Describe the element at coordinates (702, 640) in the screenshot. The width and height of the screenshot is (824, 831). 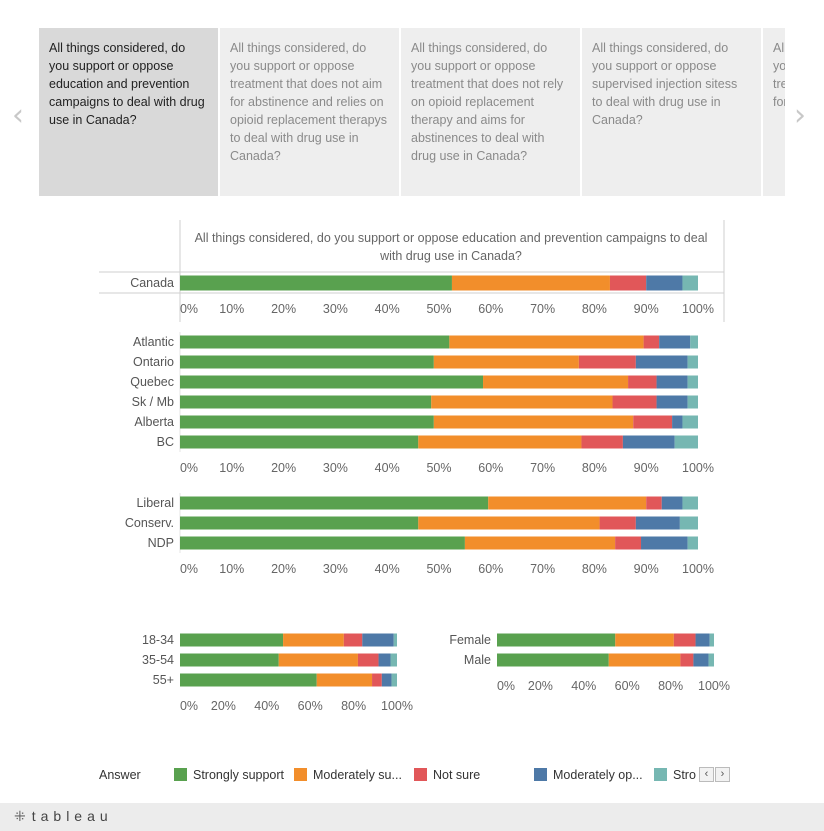
I see `bar-female-moderately-oppose` at that location.